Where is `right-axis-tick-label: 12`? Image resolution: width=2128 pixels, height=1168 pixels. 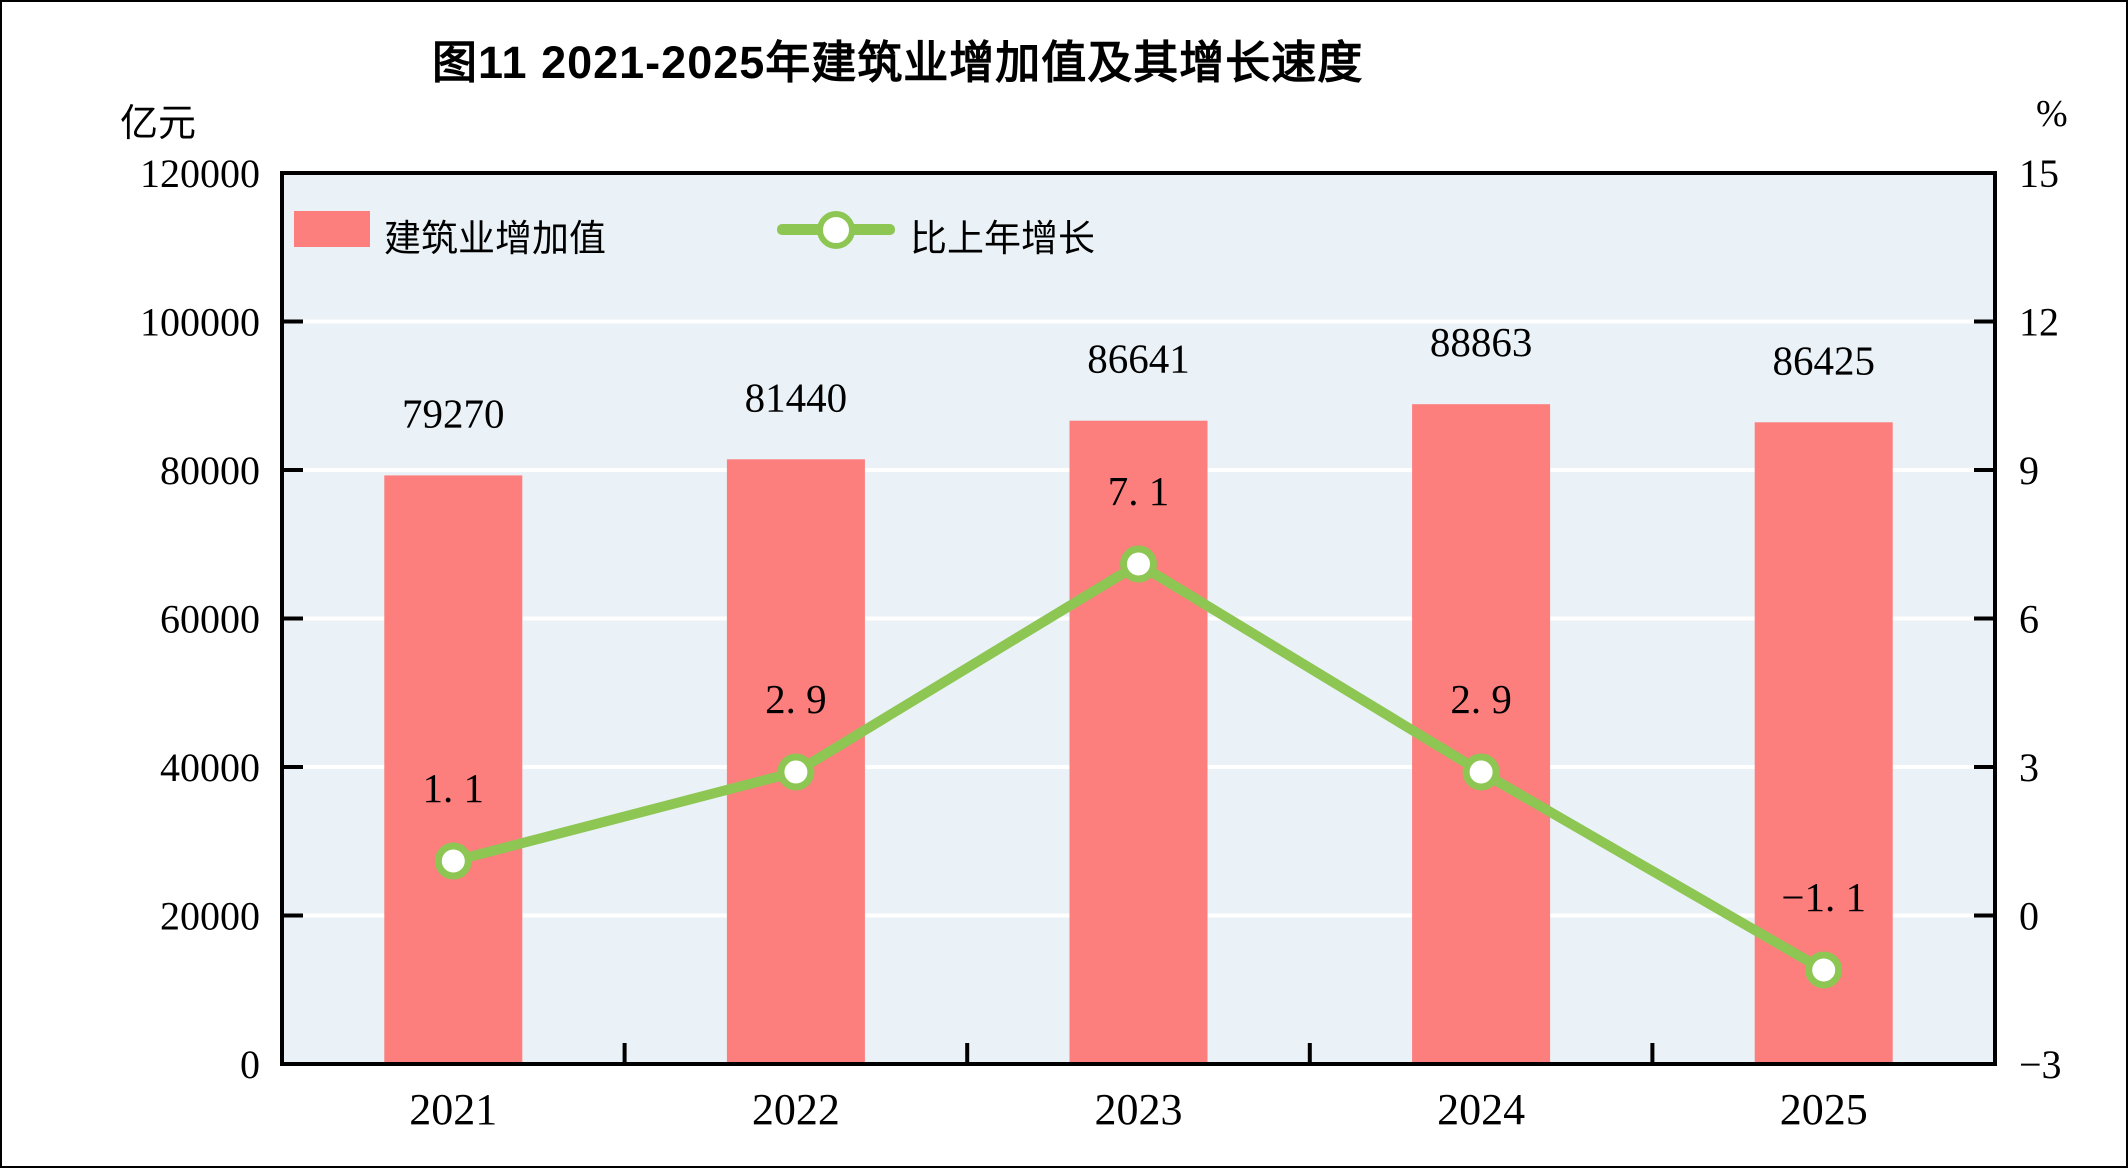
right-axis-tick-label: 12 is located at coordinates (2039, 322).